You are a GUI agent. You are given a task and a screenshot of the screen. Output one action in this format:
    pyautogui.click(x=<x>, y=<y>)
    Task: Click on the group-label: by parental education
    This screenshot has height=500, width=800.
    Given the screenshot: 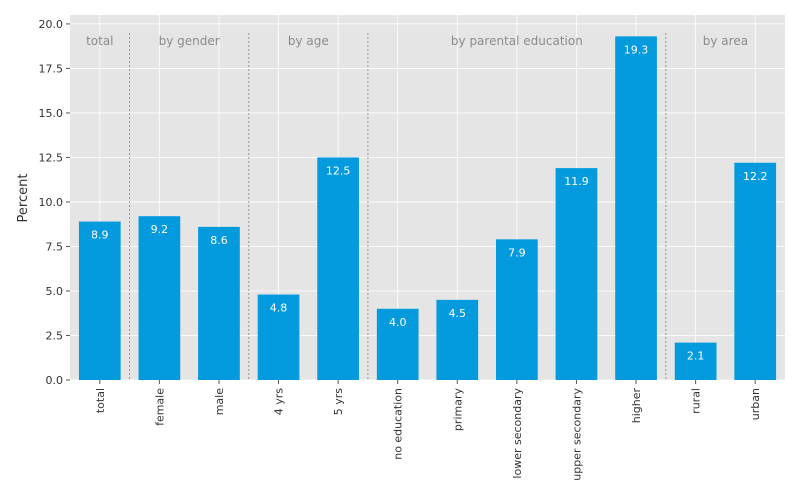 What is the action you would take?
    pyautogui.click(x=517, y=41)
    